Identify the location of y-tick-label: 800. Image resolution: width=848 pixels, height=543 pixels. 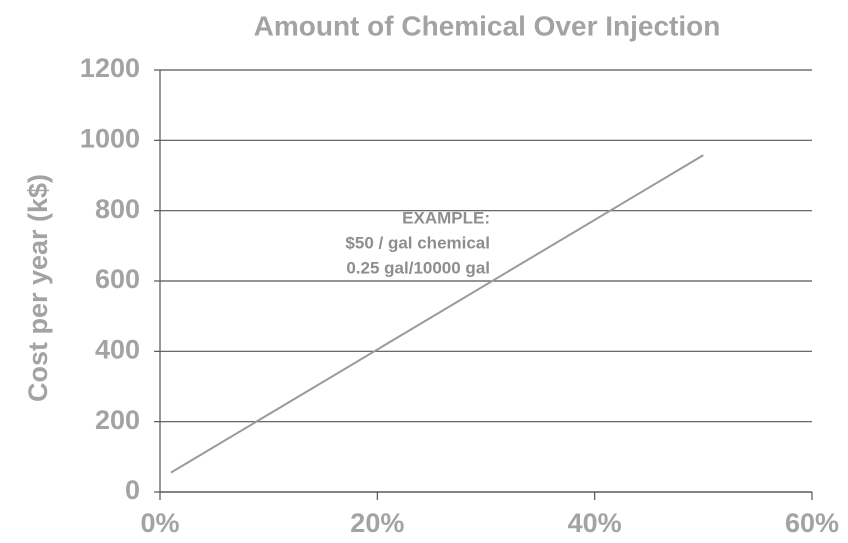
(117, 209).